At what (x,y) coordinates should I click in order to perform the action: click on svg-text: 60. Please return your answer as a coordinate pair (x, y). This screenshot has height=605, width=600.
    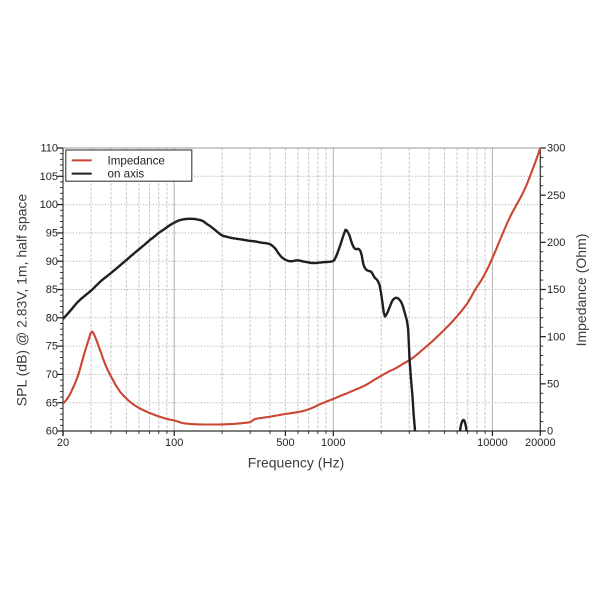
    Looking at the image, I should click on (52, 432).